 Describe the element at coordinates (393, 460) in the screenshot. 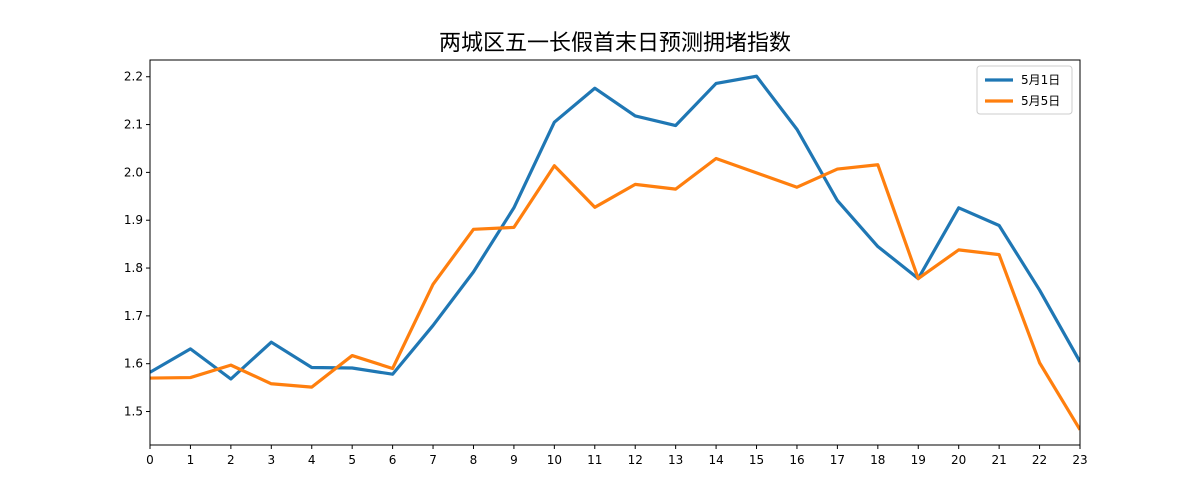

I see `x-tick-label: 6` at that location.